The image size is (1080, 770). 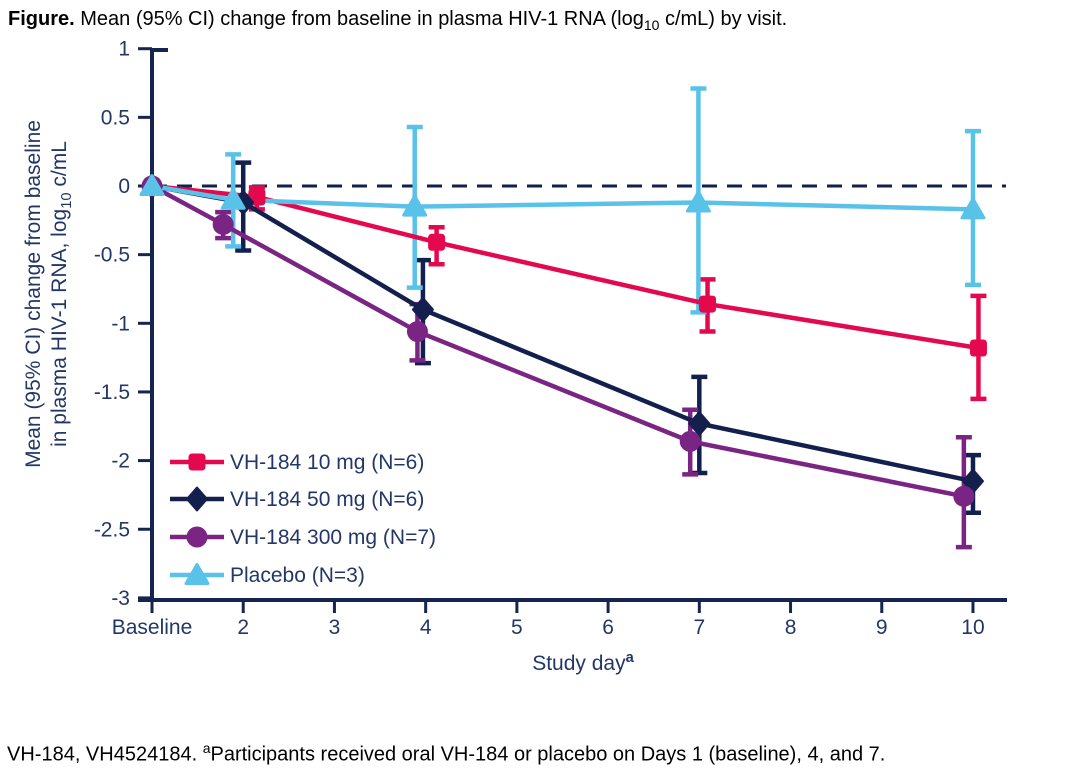 What do you see at coordinates (608, 627) in the screenshot?
I see `x-tick-label: 6` at bounding box center [608, 627].